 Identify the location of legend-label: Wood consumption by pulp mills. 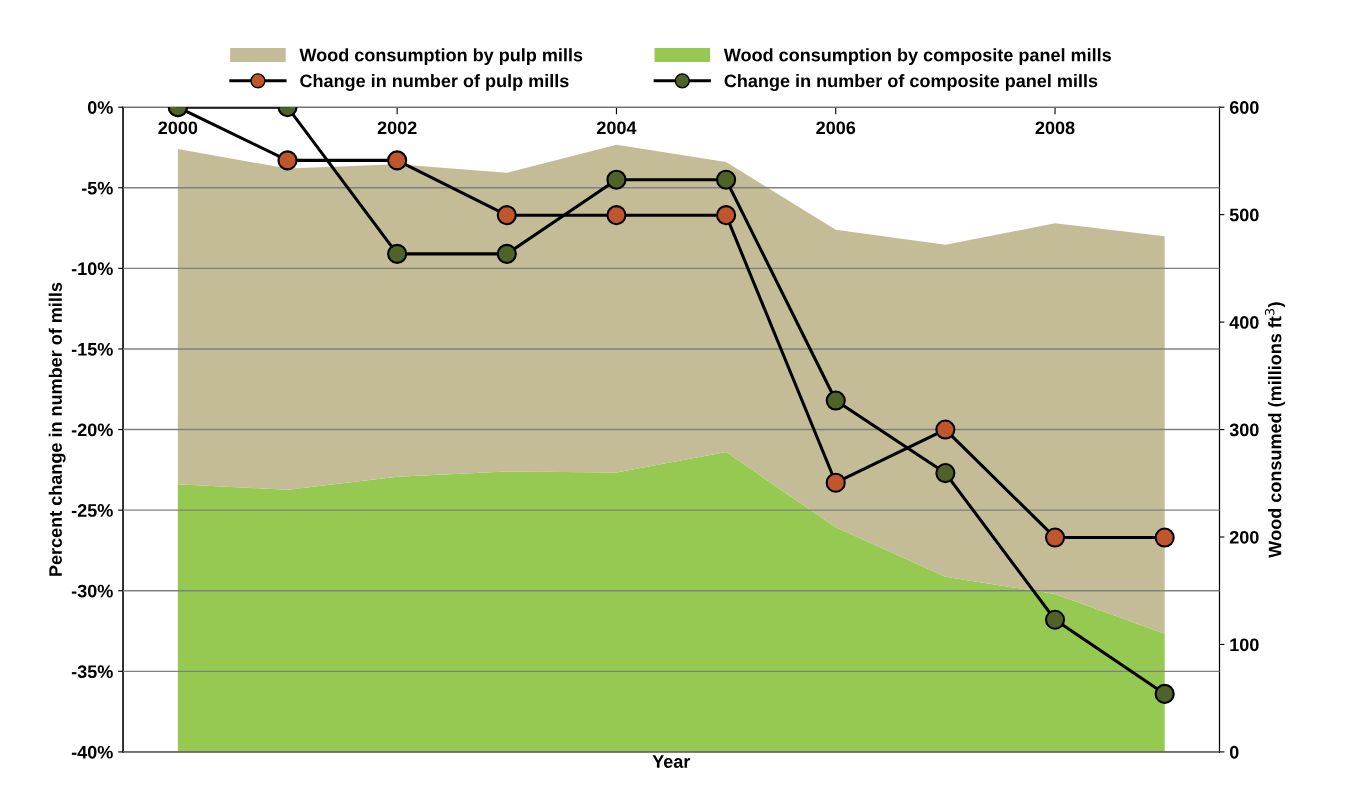
(441, 56).